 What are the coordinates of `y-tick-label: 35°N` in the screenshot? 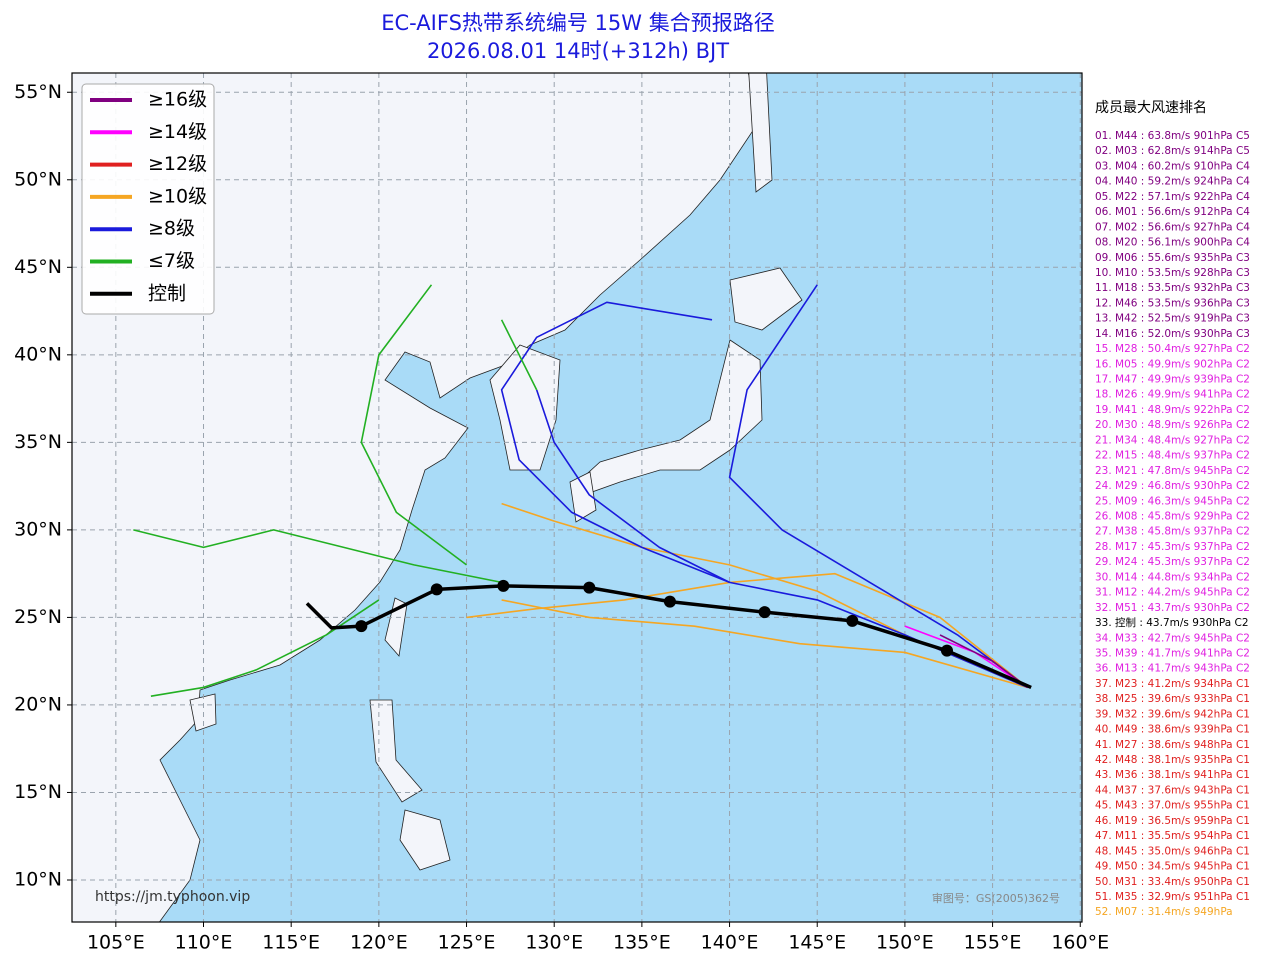 It's located at (38, 442).